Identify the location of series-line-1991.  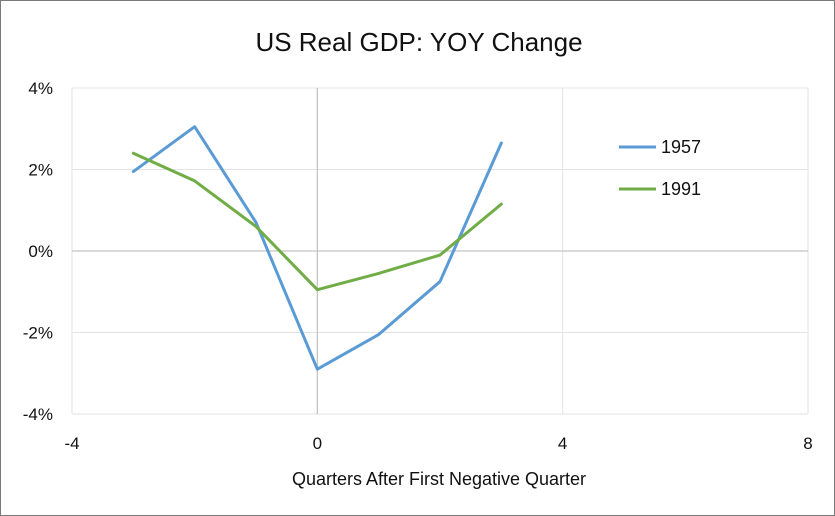
(317, 221).